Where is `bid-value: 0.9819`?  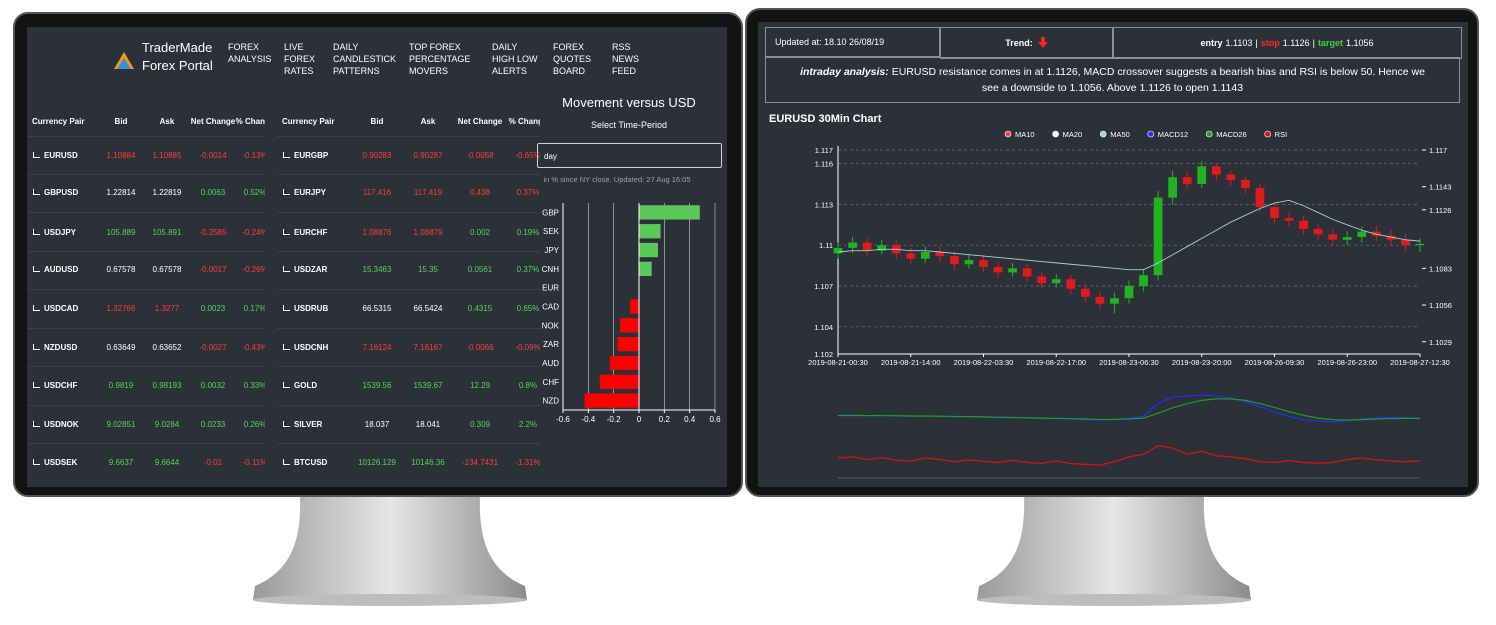
bid-value: 0.9819 is located at coordinates (121, 385).